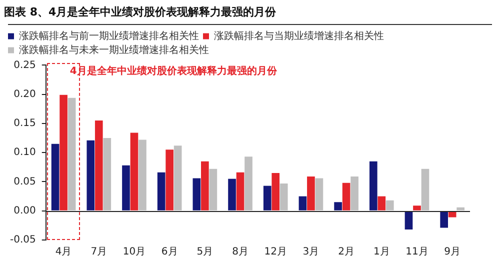 The image size is (500, 266). What do you see at coordinates (23, 240) in the screenshot?
I see `y-tick-label: -0.05` at bounding box center [23, 240].